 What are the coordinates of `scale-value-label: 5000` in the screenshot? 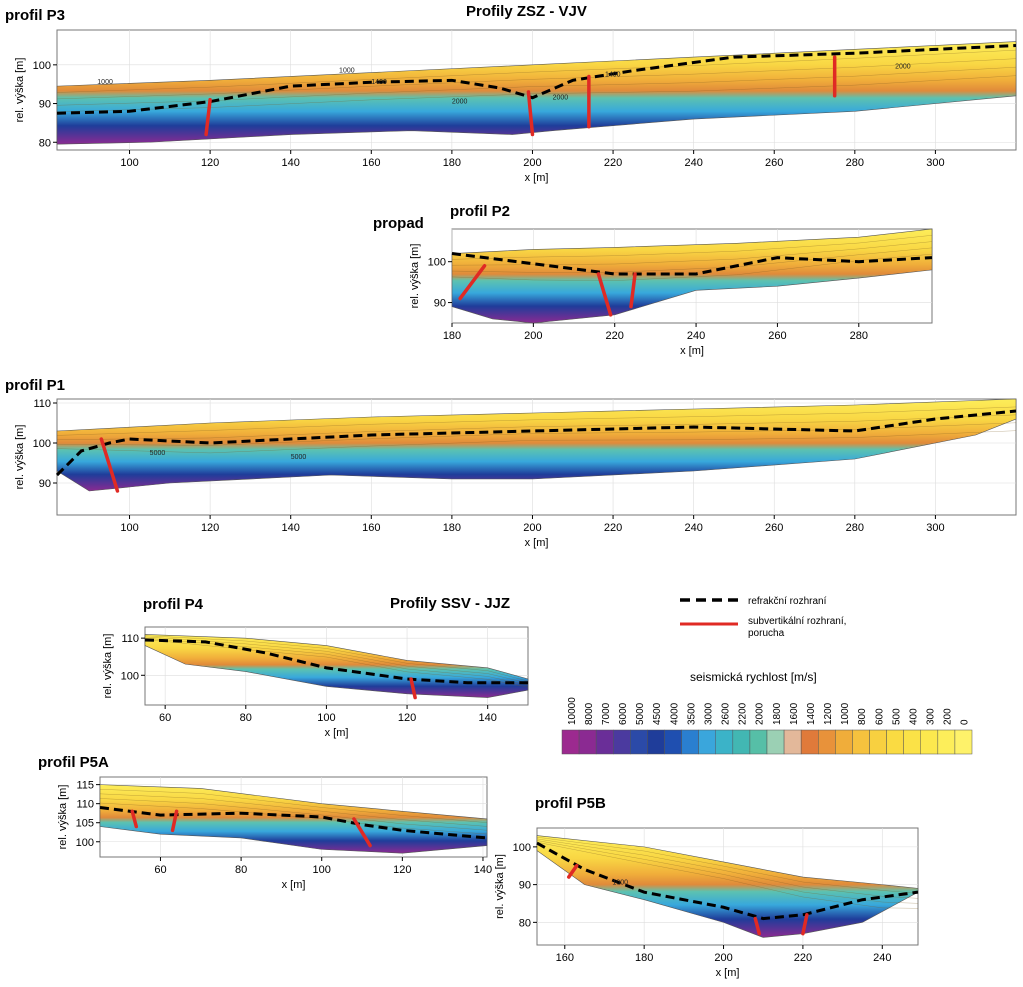 It's located at (640, 713).